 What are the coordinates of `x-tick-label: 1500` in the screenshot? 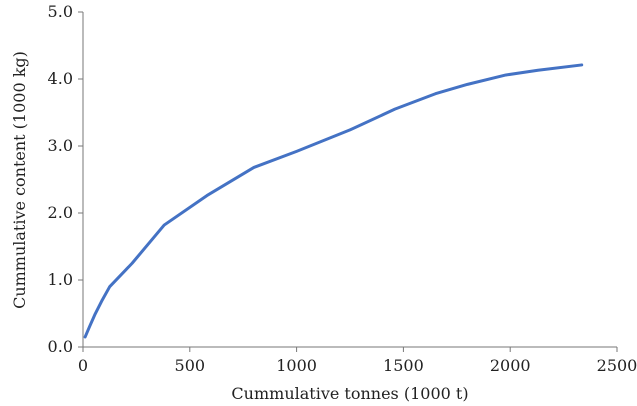 It's located at (403, 365).